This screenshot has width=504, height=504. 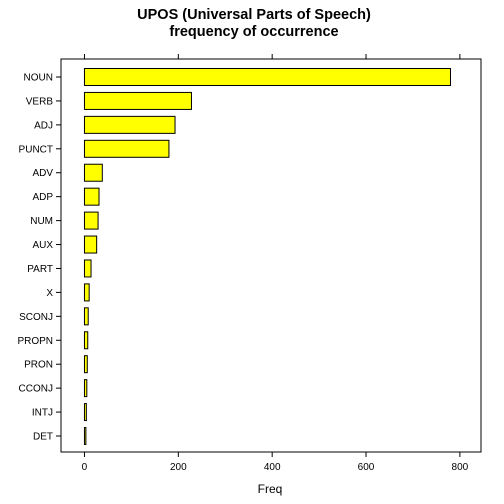 I want to click on bar-adv, so click(x=93, y=172).